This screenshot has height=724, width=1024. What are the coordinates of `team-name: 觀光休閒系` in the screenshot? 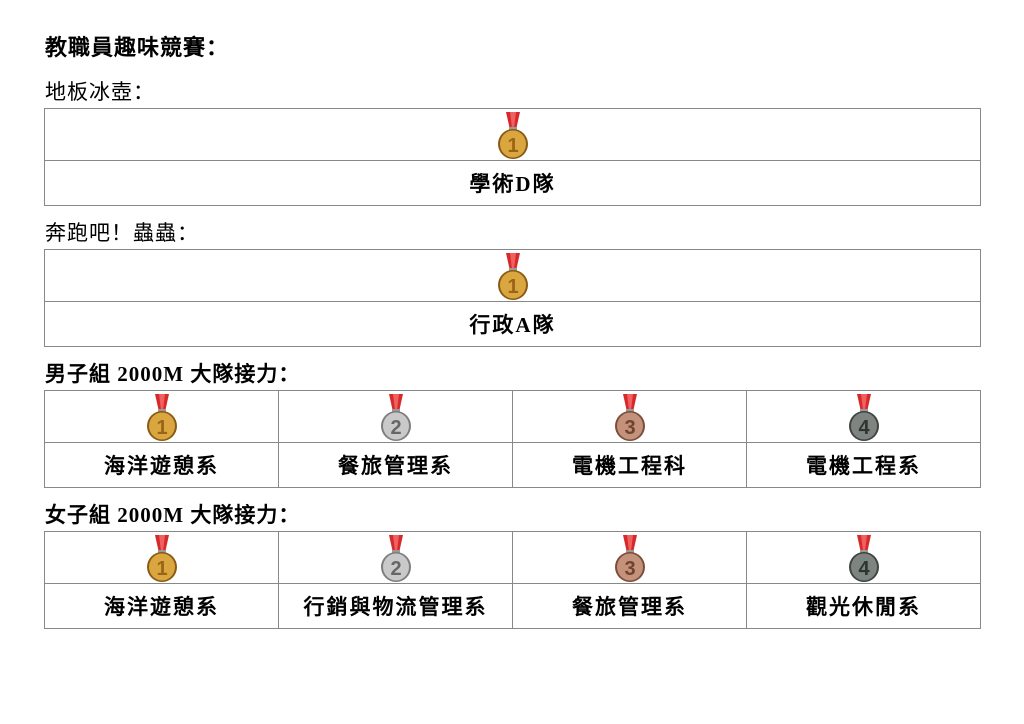 It's located at (863, 606).